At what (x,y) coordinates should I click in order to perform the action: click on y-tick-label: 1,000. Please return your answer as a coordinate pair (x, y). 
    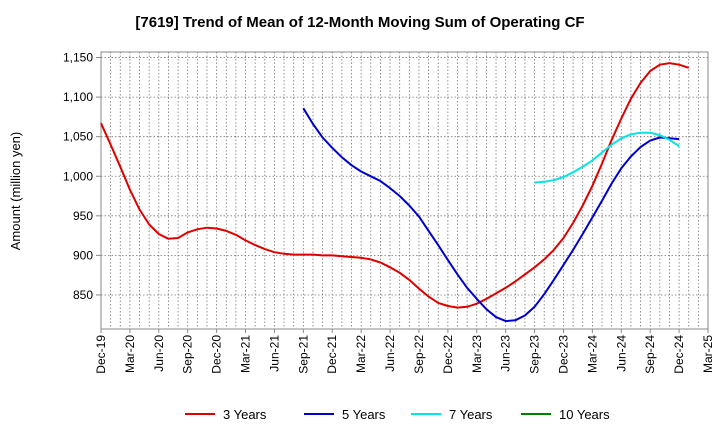
    Looking at the image, I should click on (78, 176).